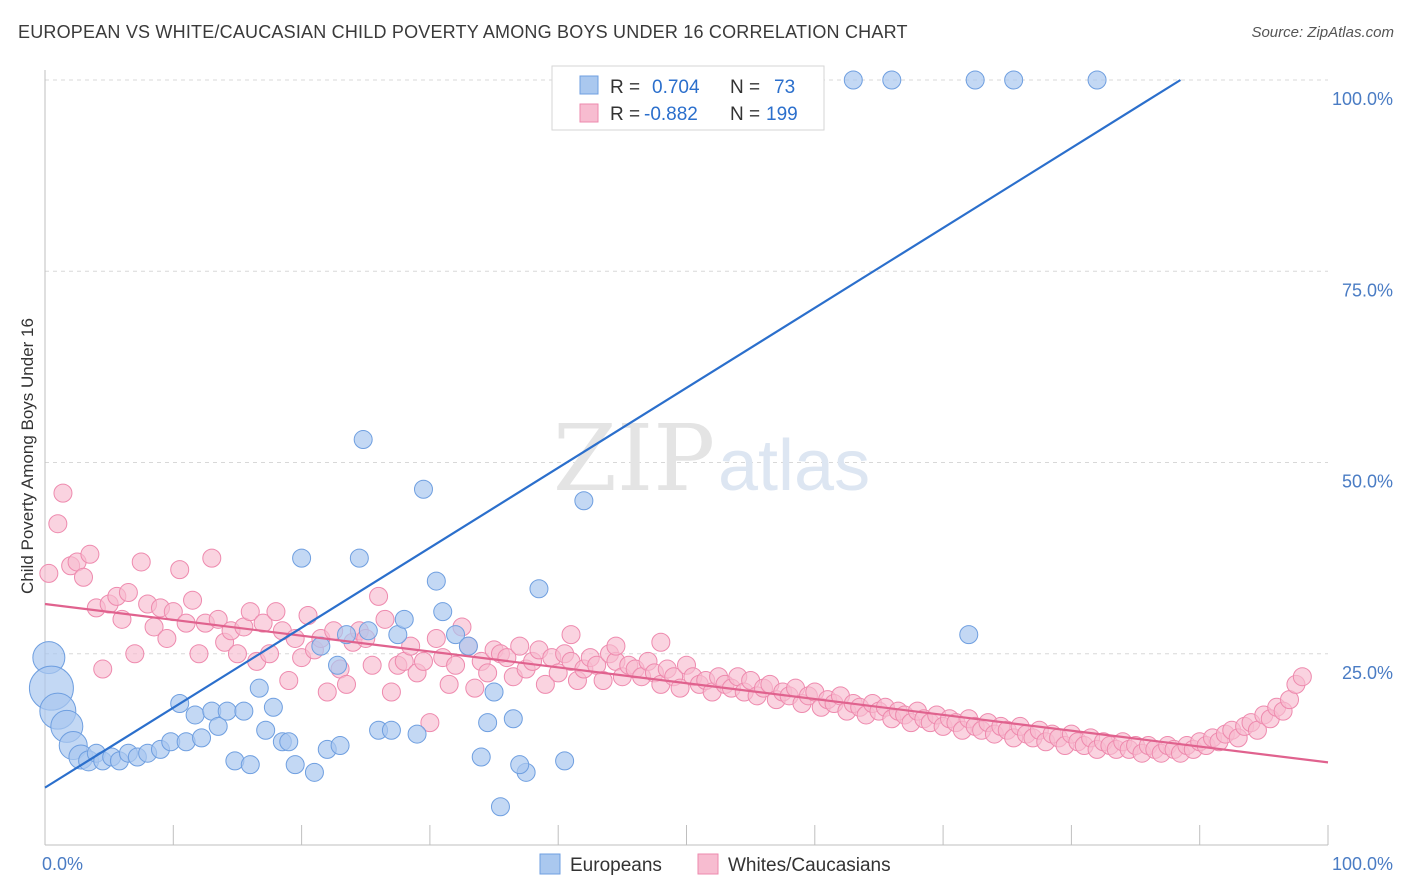 This screenshot has height=892, width=1406. Describe the element at coordinates (782, 114) in the screenshot. I see `legend-whites-n-value: 199` at that location.